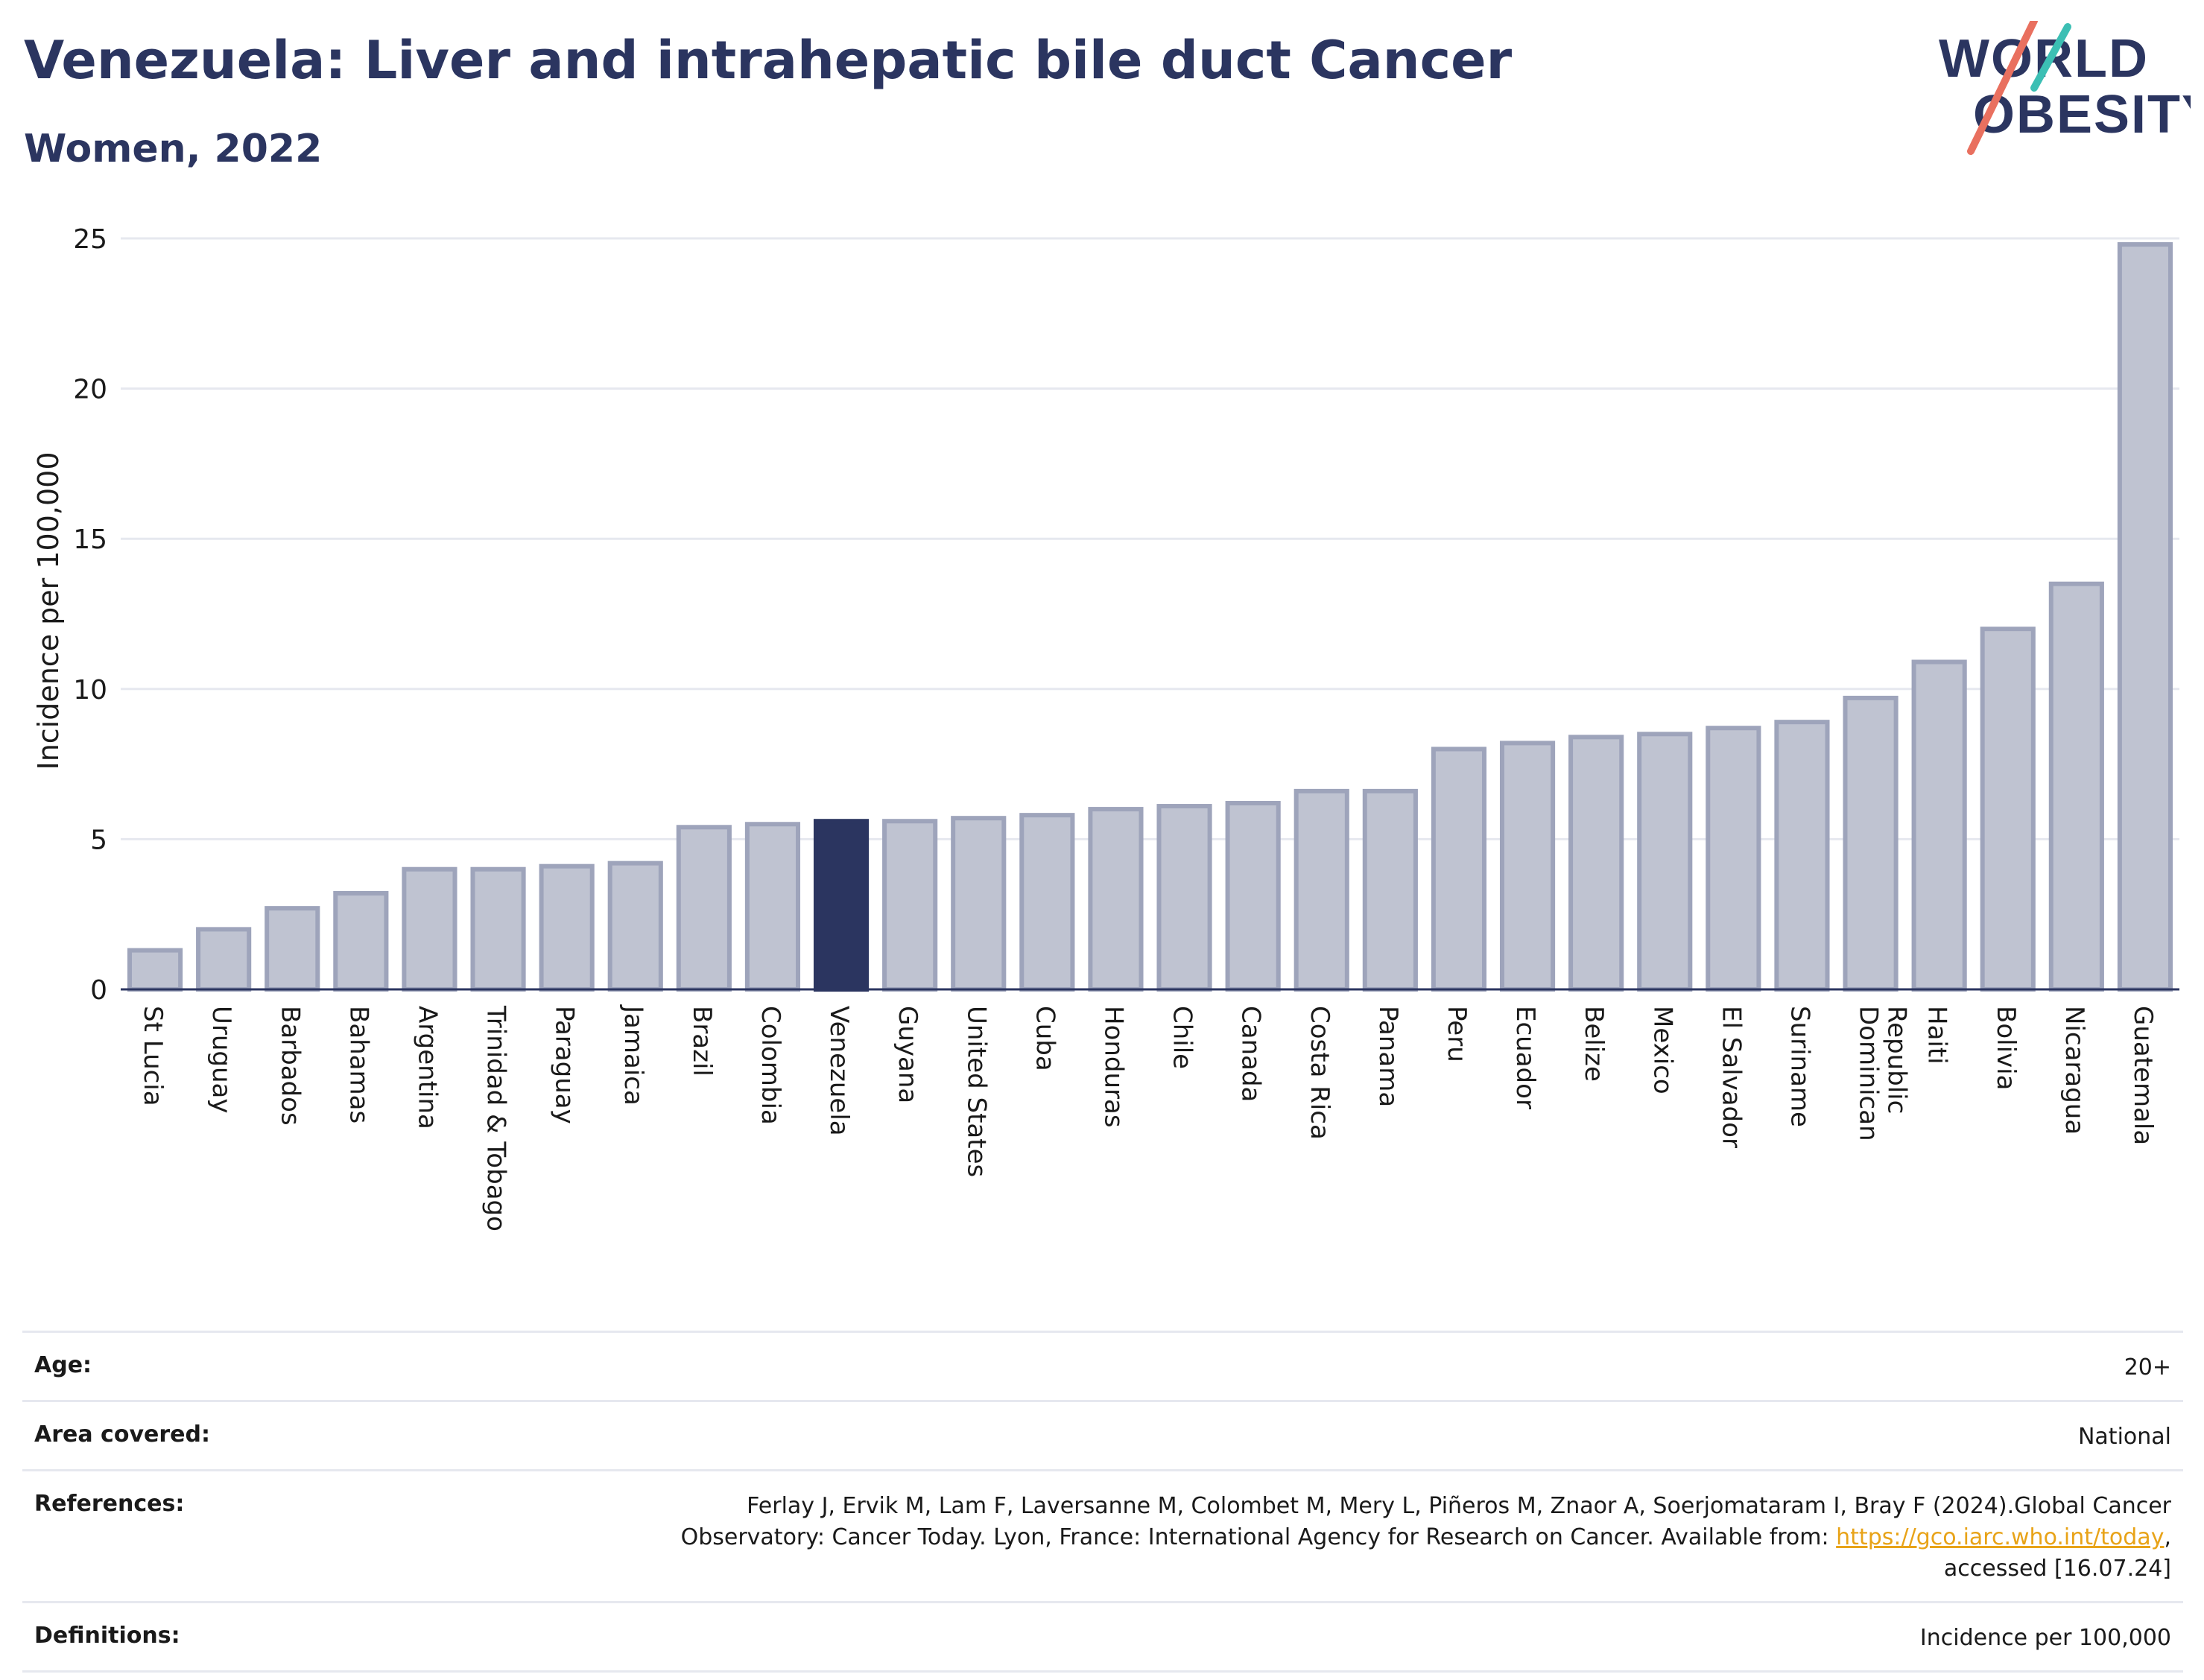 This screenshot has width=2204, height=1680. Describe the element at coordinates (1802, 856) in the screenshot. I see `bar-suriname` at that location.